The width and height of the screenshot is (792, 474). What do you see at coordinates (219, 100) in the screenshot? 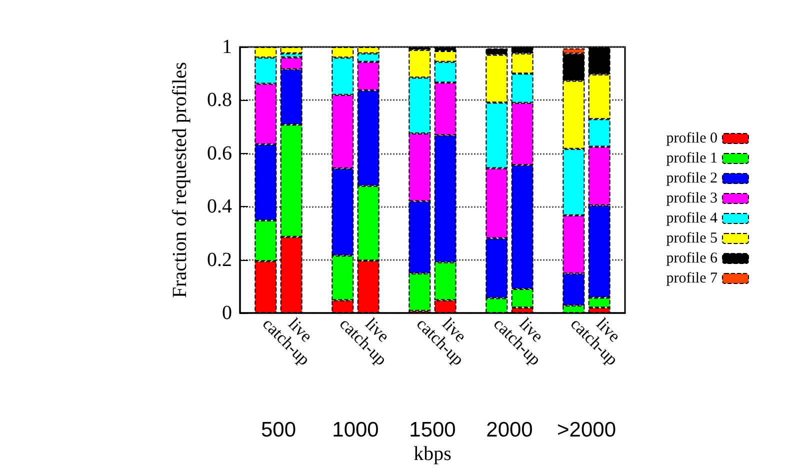
I see `y-tick-label: 0.8` at bounding box center [219, 100].